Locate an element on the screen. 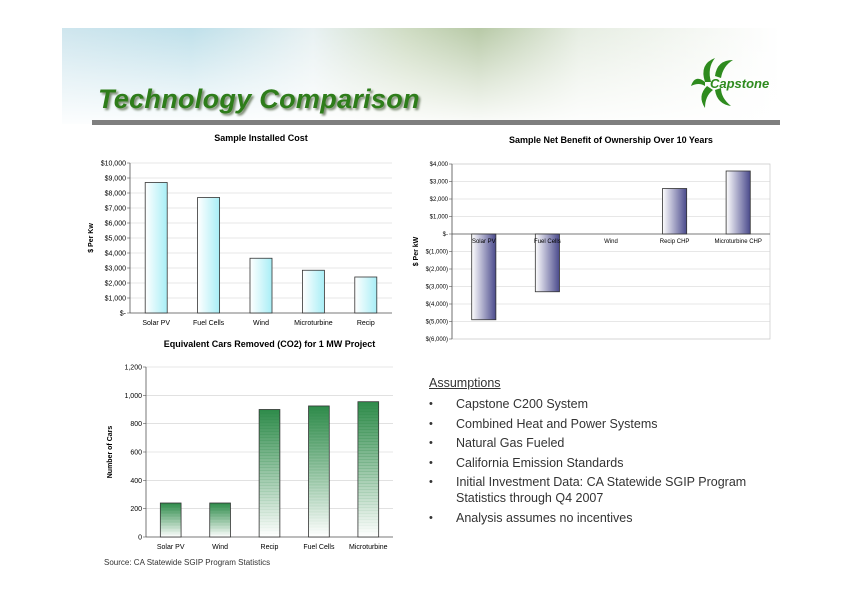 This screenshot has width=842, height=595. banner-fade is located at coordinates (421, 76).